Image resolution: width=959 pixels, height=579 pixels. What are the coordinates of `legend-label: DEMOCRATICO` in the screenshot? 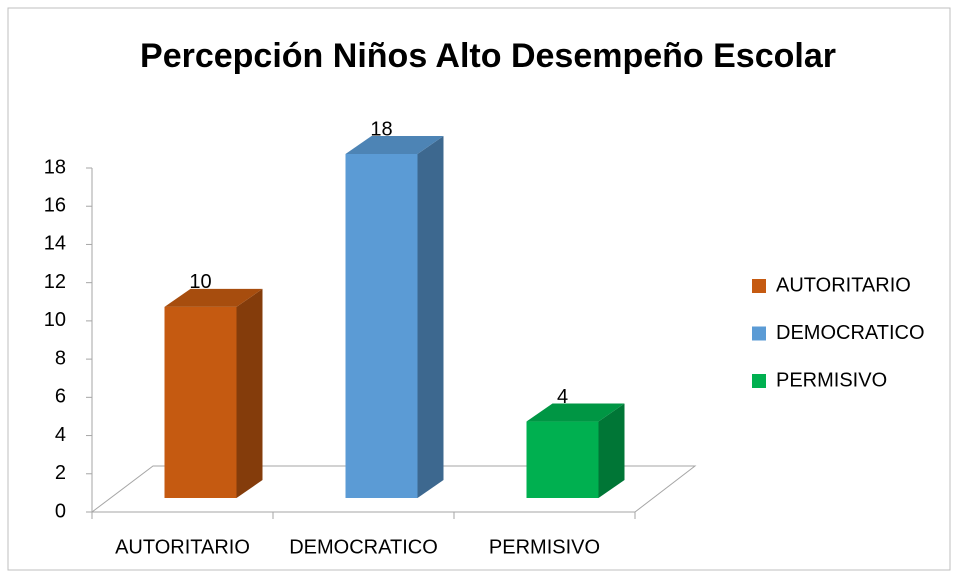 It's located at (850, 333).